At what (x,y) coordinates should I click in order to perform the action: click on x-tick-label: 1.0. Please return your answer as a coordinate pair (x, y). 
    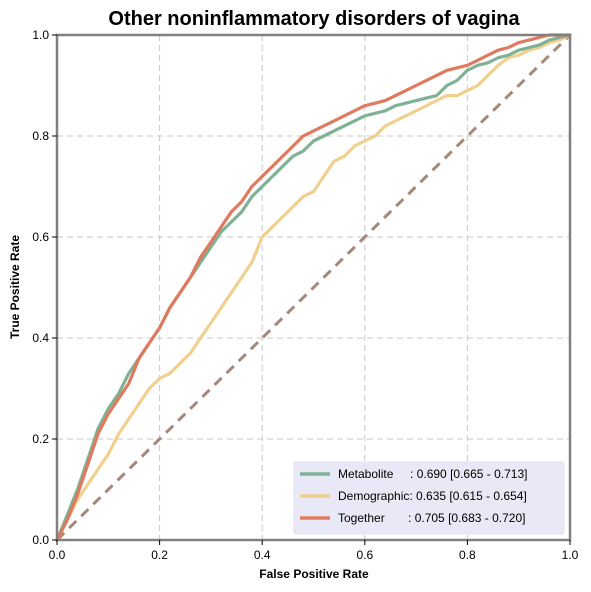
    Looking at the image, I should click on (570, 555).